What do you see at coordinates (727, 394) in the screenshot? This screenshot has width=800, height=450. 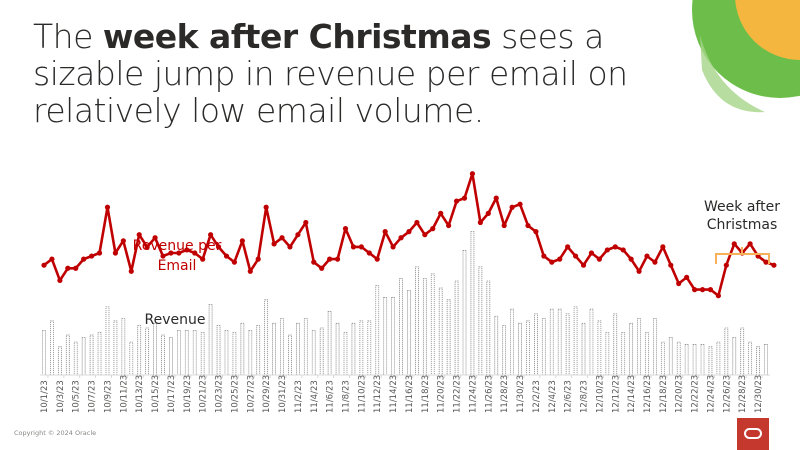 I see `x-tick-label: 12/26/23` at bounding box center [727, 394].